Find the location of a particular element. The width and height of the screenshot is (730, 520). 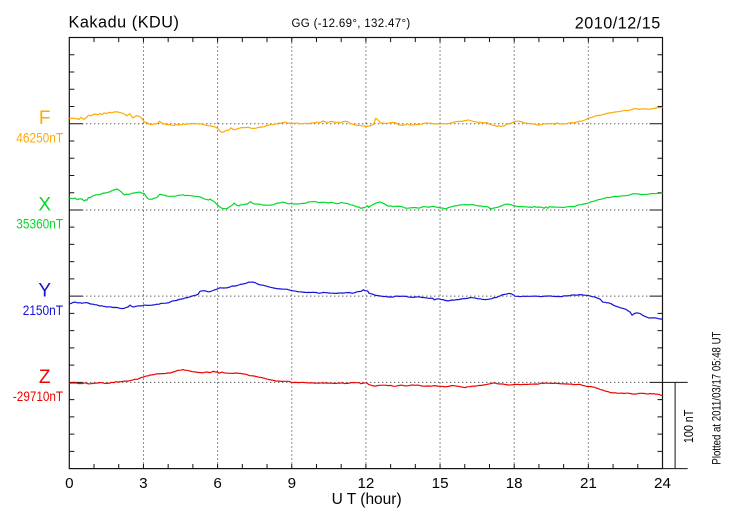

svg-text: 35360nT is located at coordinates (39, 224).